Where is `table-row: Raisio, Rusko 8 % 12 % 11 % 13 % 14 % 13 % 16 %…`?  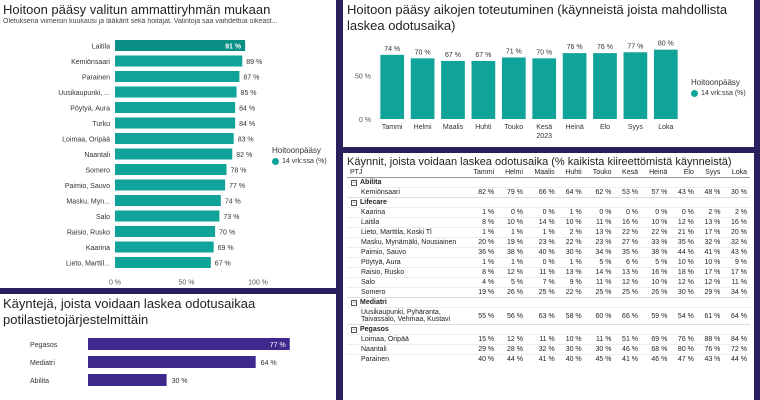
table-row: Raisio, Rusko 8 % 12 % 11 % 13 % 14 % 13 % 16 %… is located at coordinates (548, 272).